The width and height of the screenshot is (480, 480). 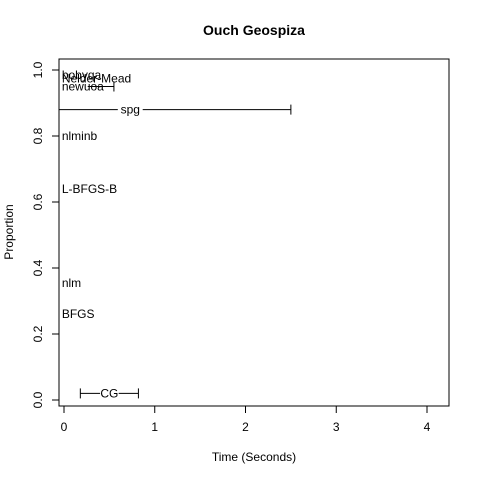 I want to click on point-bfgs-label: BFGS, so click(x=78, y=314).